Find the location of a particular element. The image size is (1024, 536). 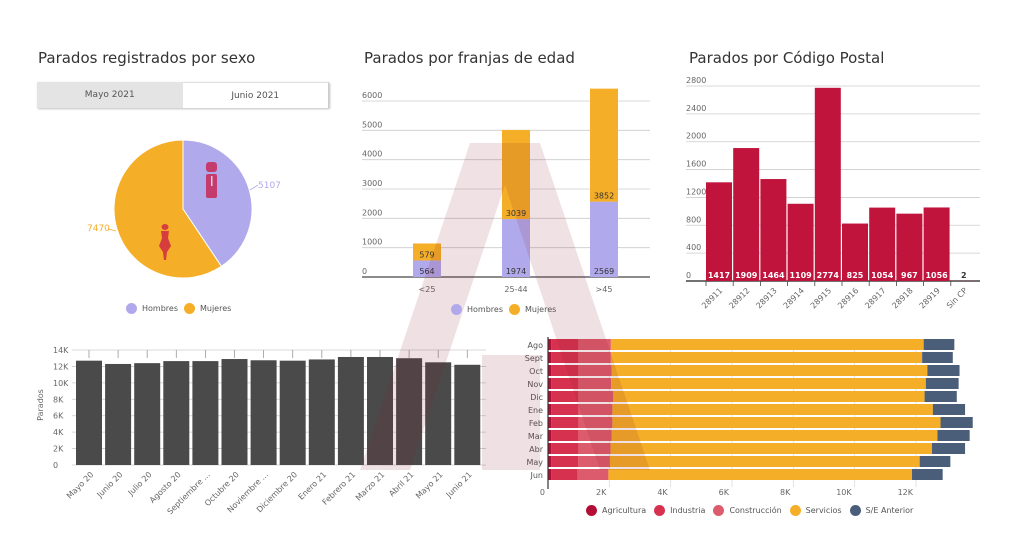

legend-dot-se-anterior is located at coordinates (855, 510).